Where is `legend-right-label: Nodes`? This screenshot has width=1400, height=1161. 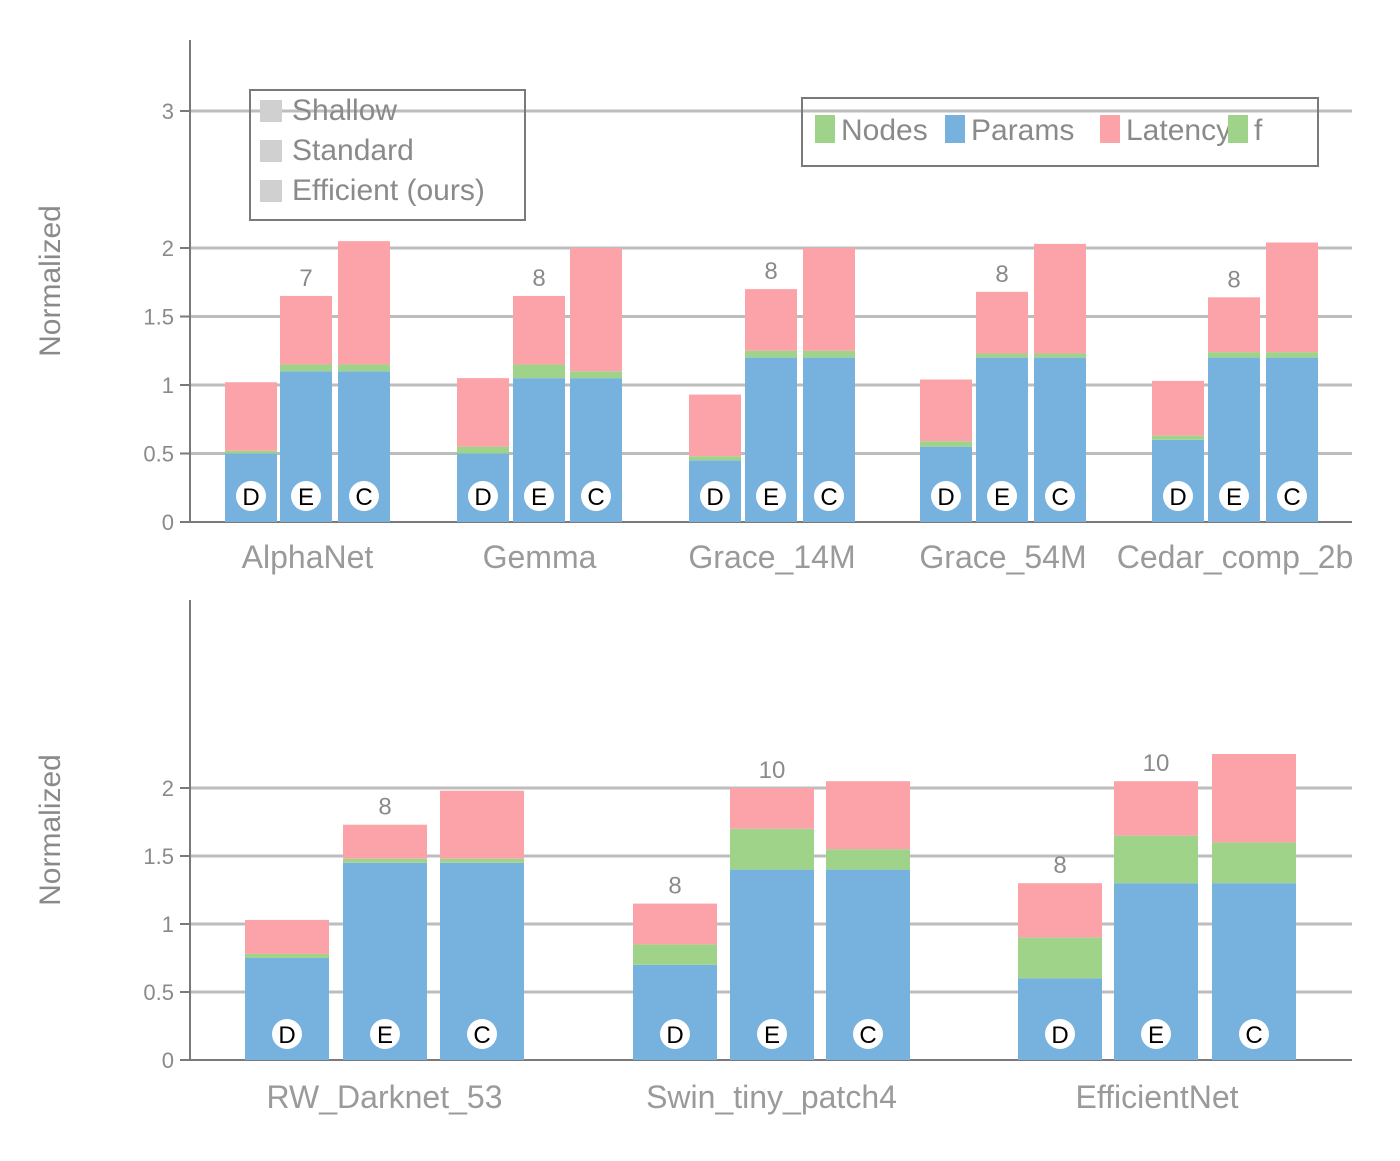
legend-right-label: Nodes is located at coordinates (884, 130).